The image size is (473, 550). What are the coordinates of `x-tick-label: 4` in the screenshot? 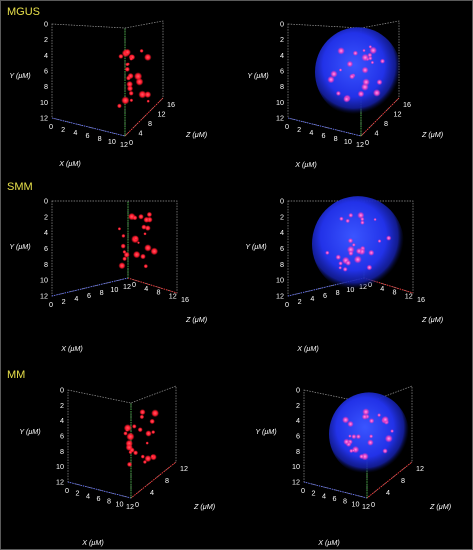 It's located at (311, 132).